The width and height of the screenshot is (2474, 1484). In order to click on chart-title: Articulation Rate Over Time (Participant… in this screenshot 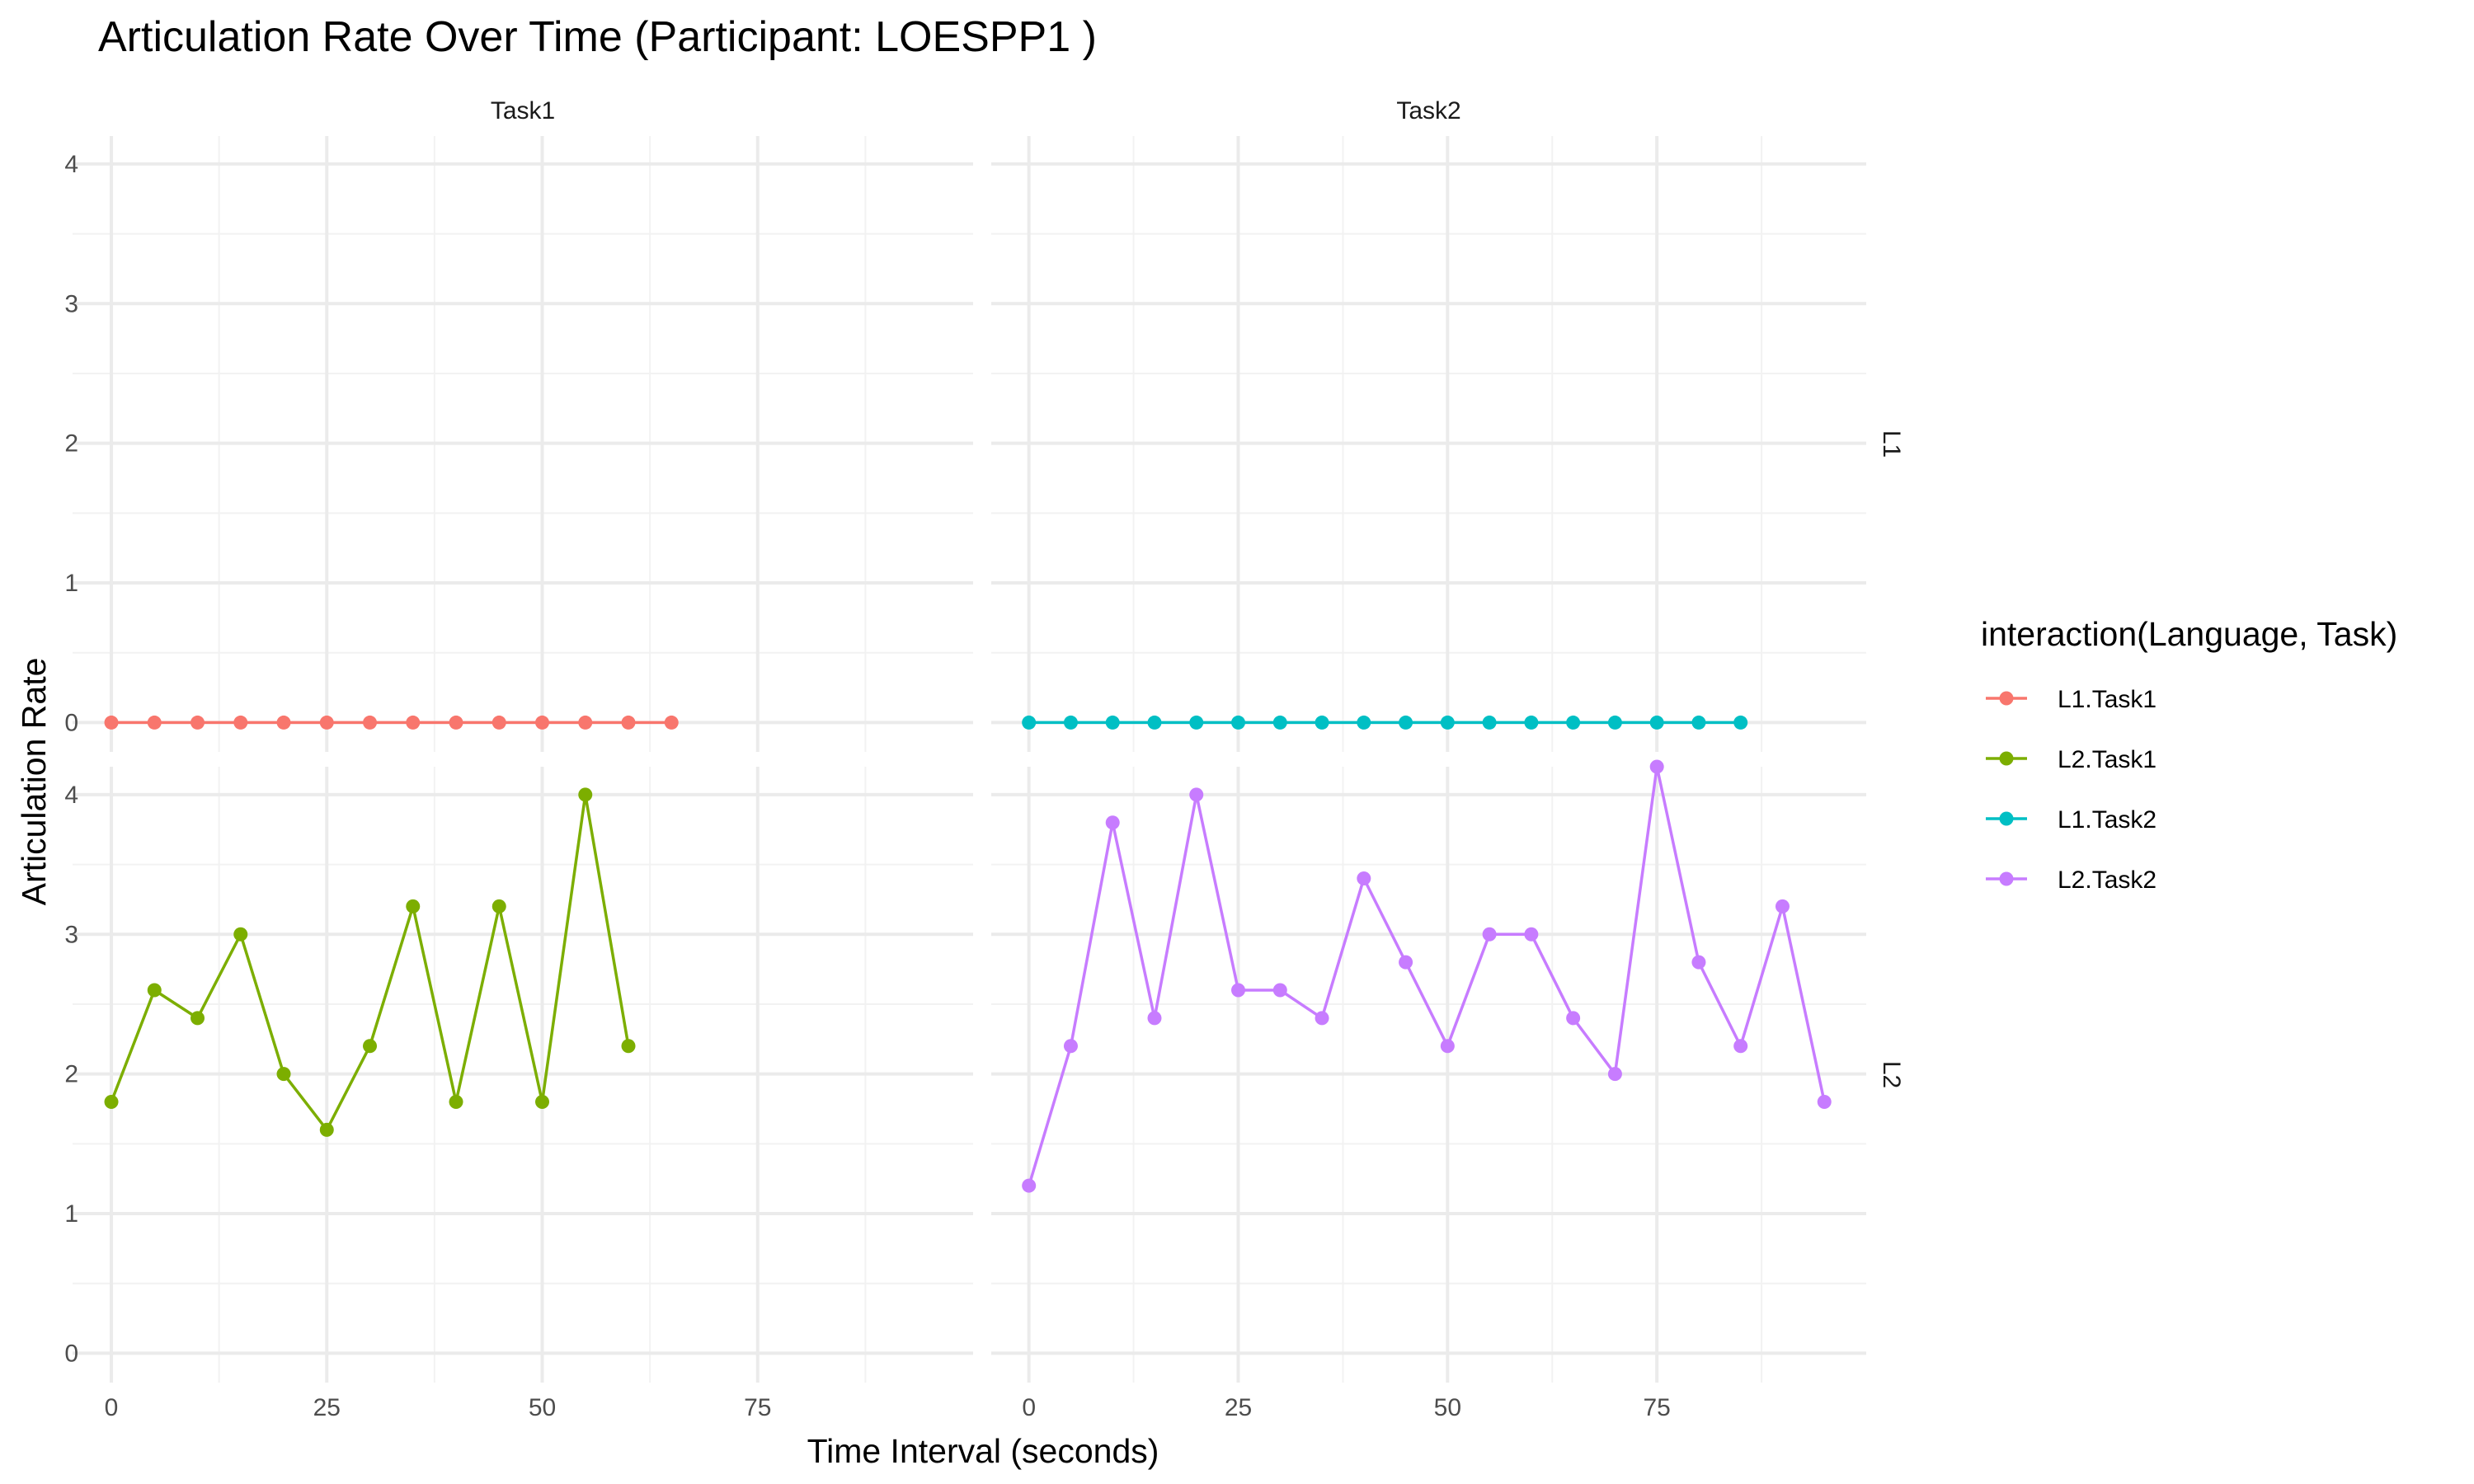, I will do `click(597, 37)`.